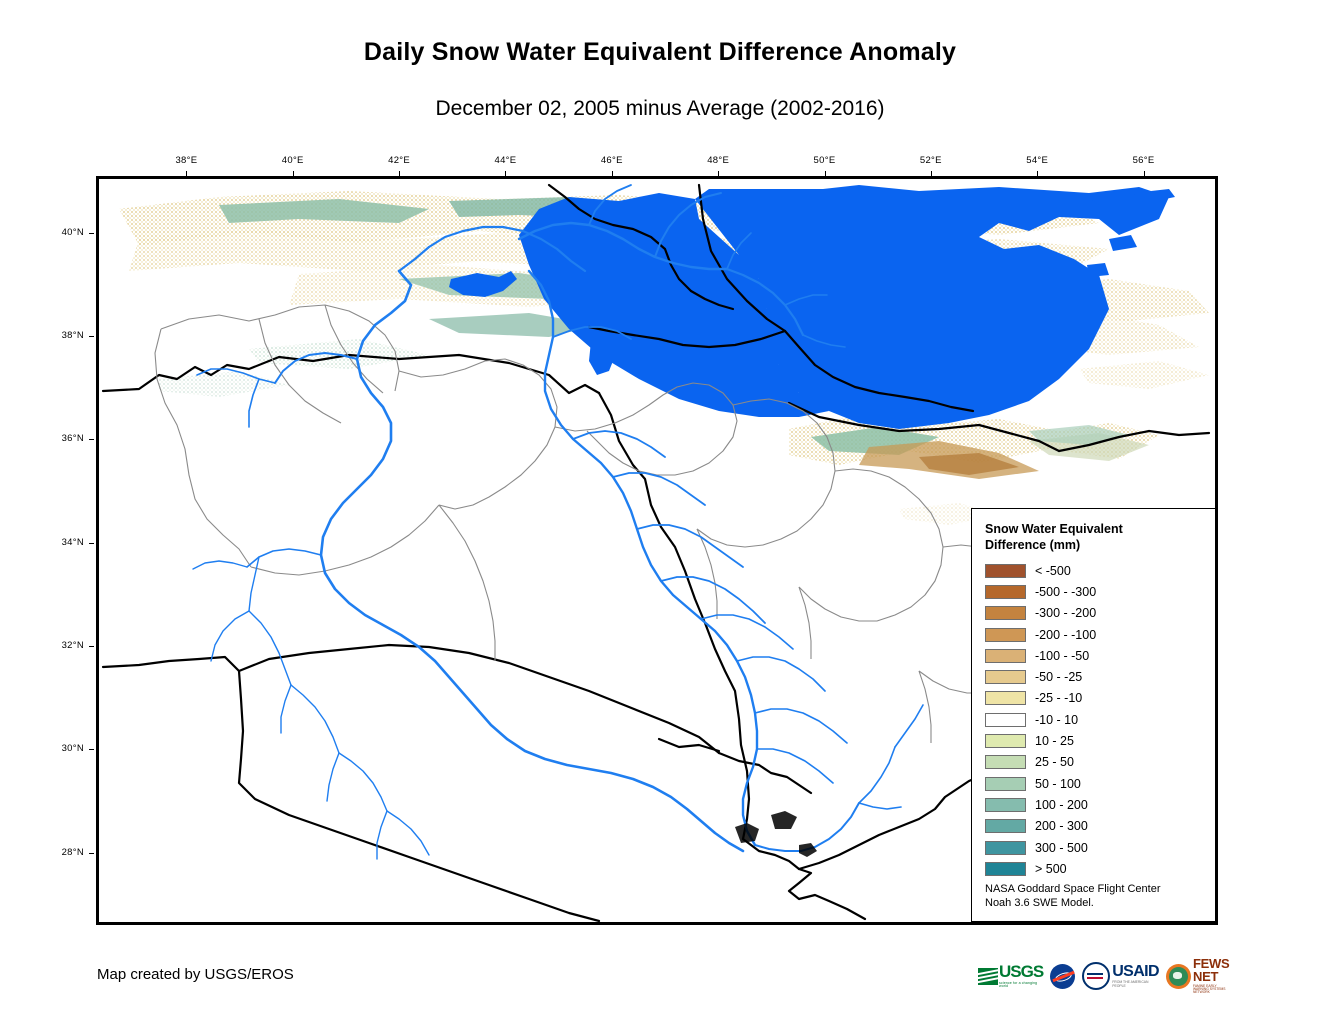 This screenshot has width=1320, height=1020. What do you see at coordinates (930, 160) in the screenshot?
I see `lon-tick-label: 52°E` at bounding box center [930, 160].